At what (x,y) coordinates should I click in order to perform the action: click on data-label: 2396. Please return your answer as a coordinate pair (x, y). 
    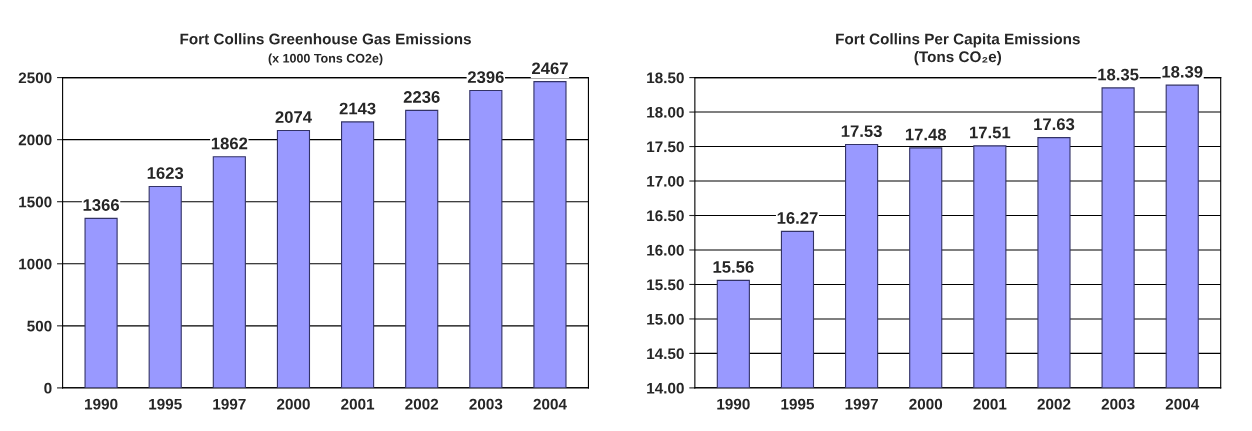
    Looking at the image, I should click on (485, 77).